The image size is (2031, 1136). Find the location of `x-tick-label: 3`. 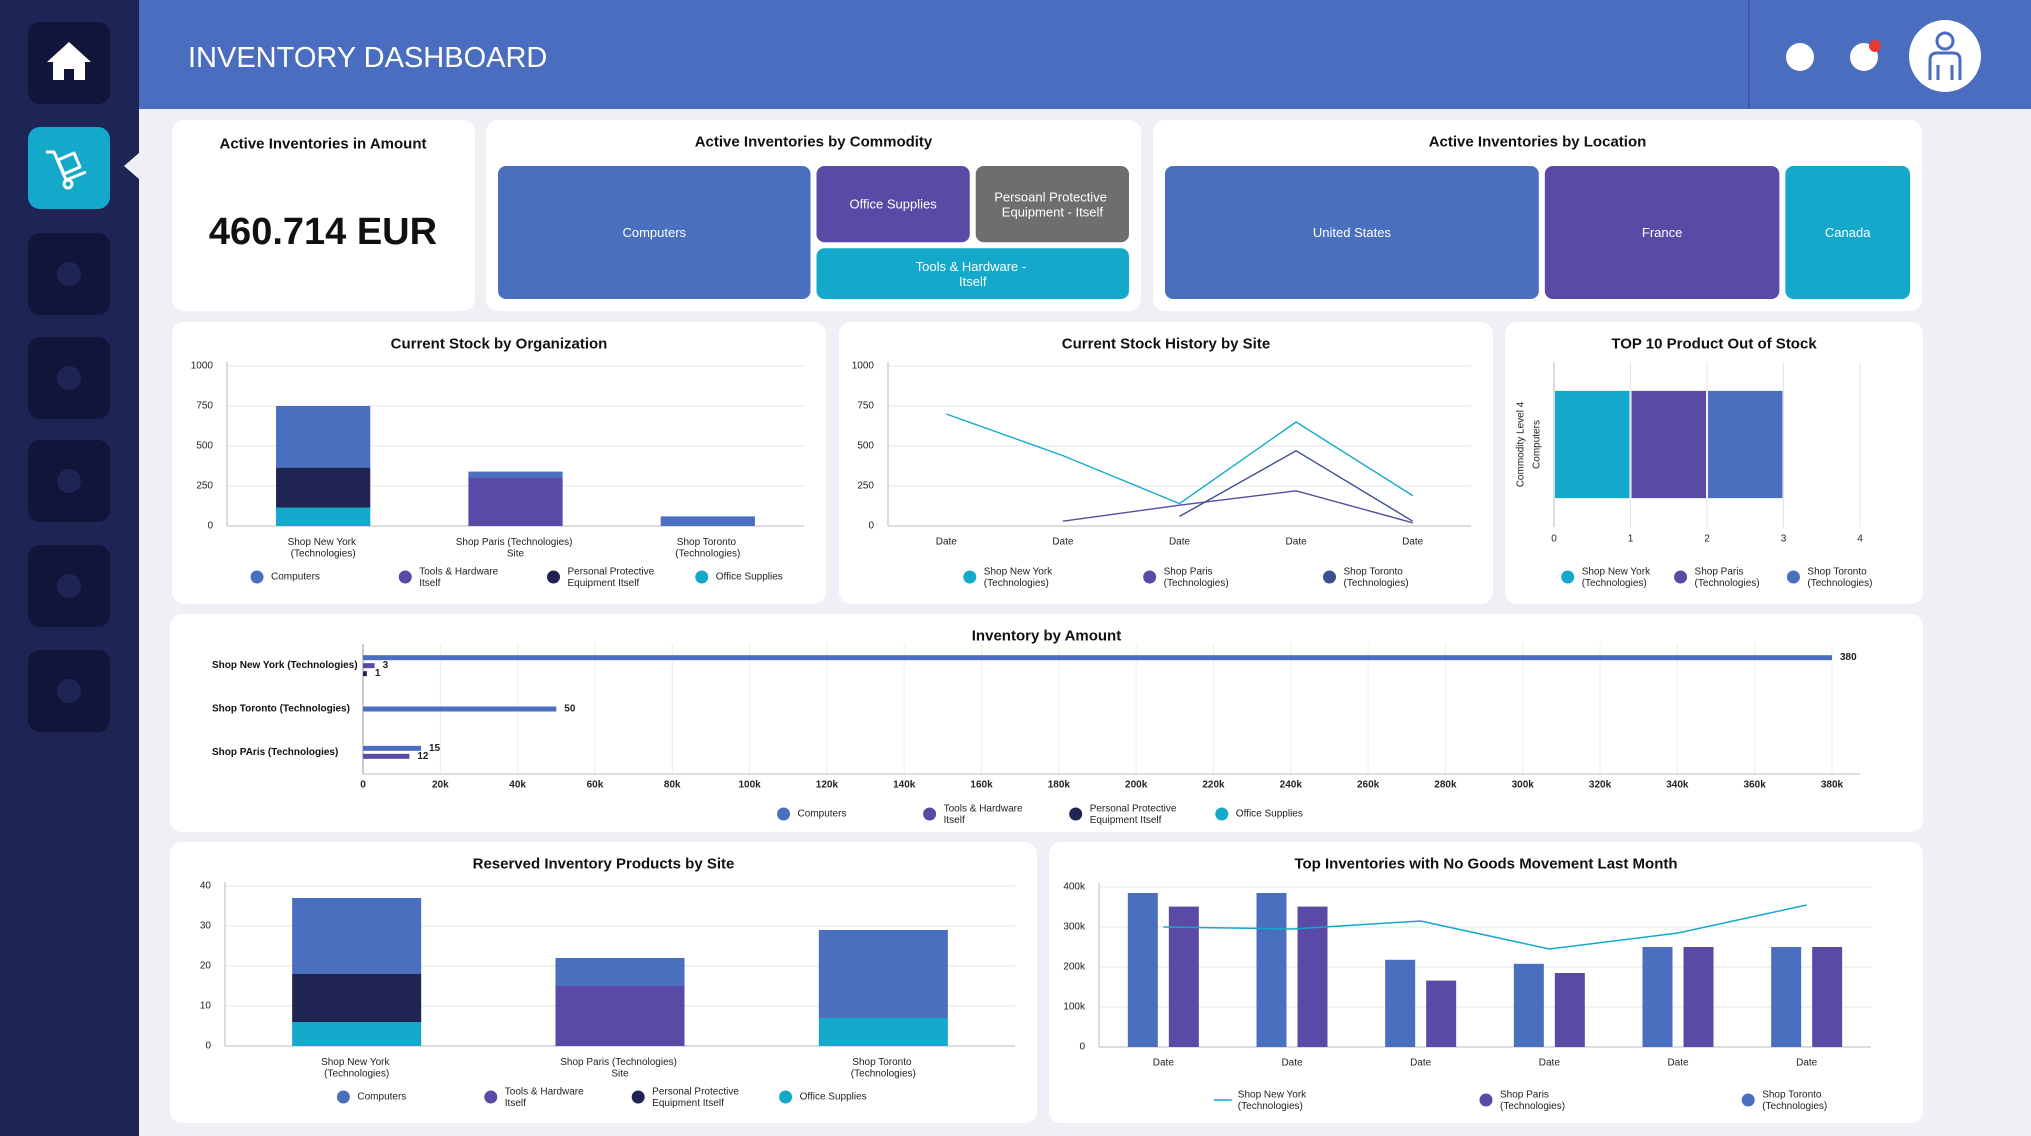

x-tick-label: 3 is located at coordinates (1784, 539).